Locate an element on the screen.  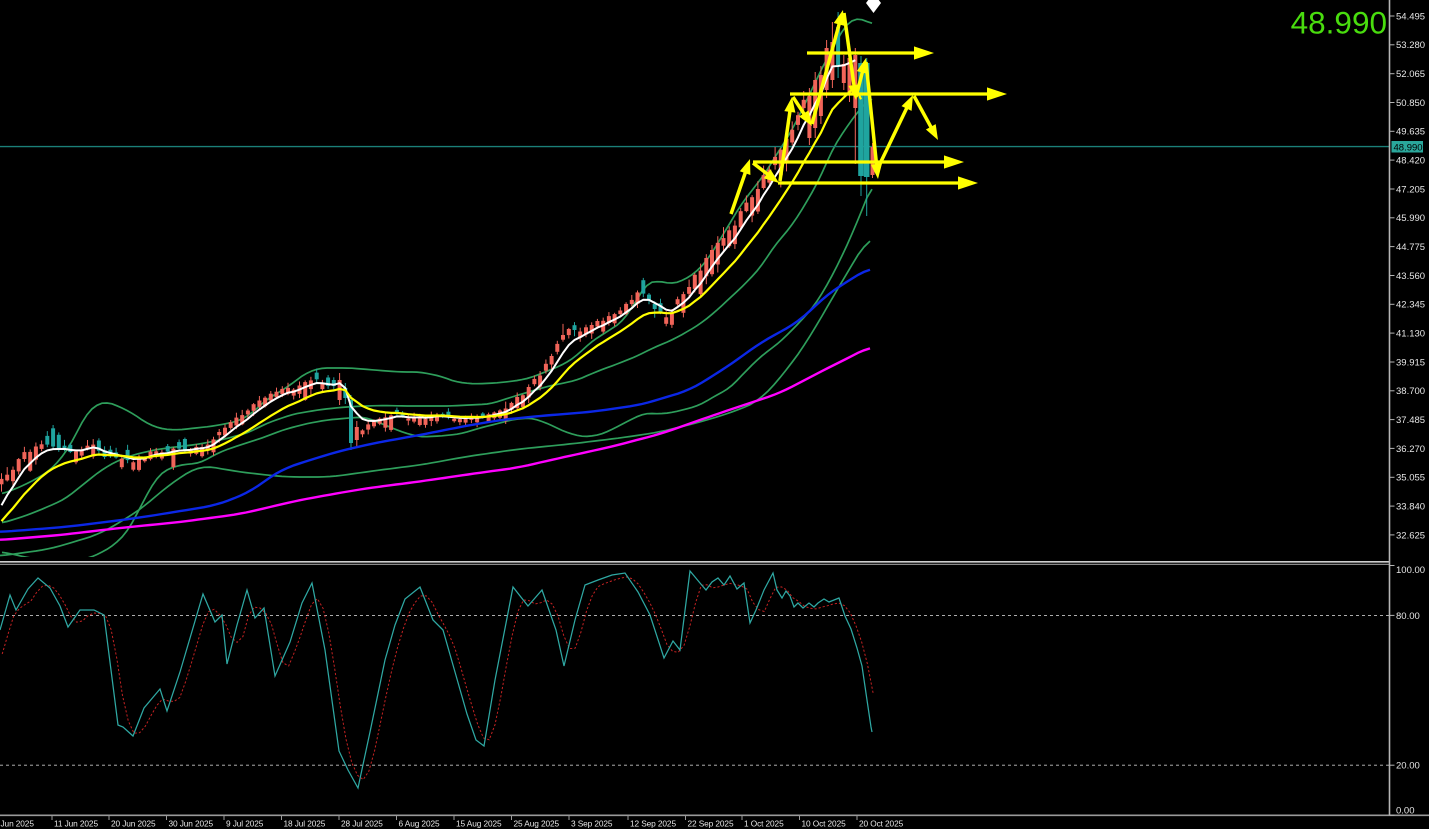
svg-text: 39.915 is located at coordinates (1410, 362).